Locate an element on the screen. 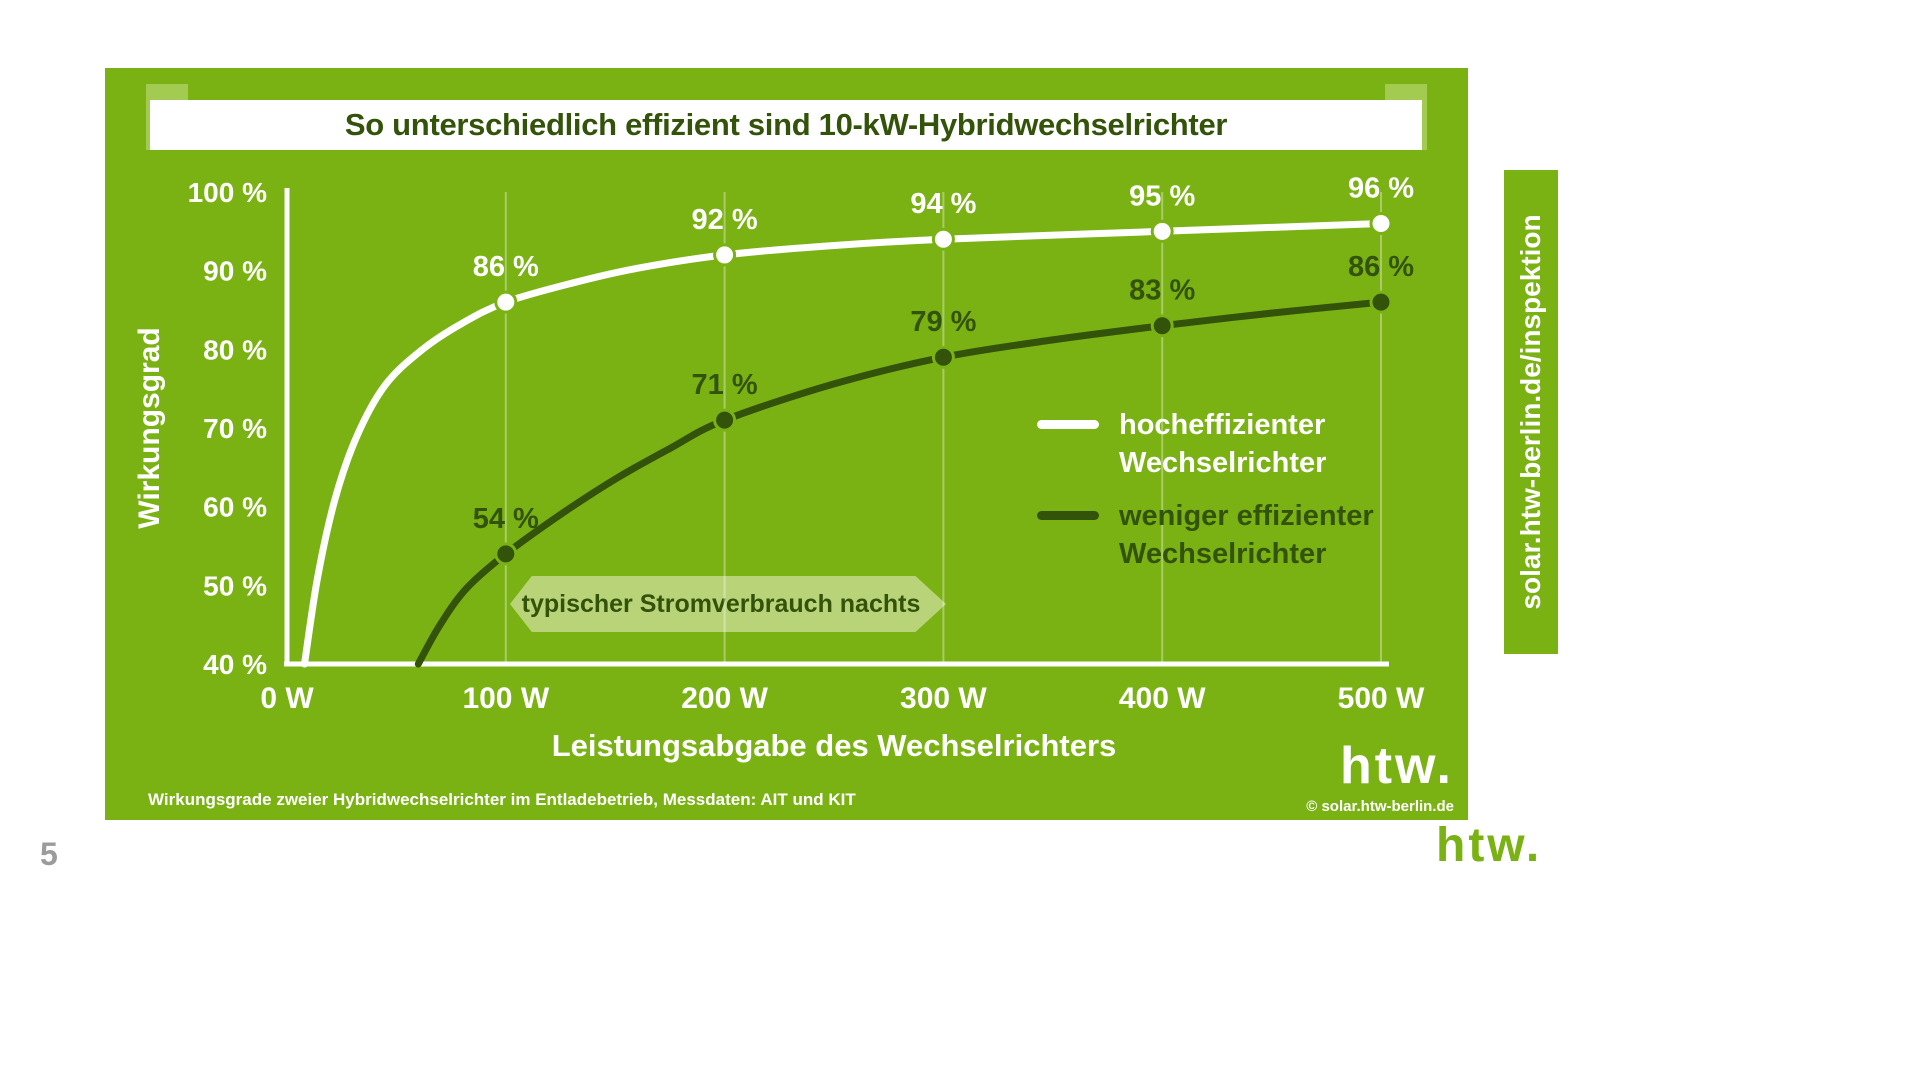 Image resolution: width=1920 pixels, height=1080 pixels. x-tick-label: 200 W is located at coordinates (724, 698).